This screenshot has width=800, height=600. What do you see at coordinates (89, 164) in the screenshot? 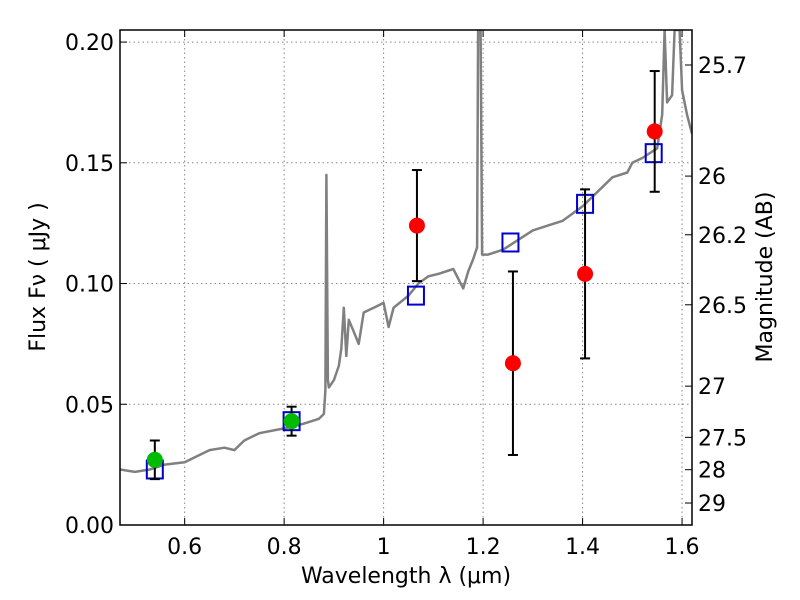
I see `y-tick-label: 0.15` at bounding box center [89, 164].